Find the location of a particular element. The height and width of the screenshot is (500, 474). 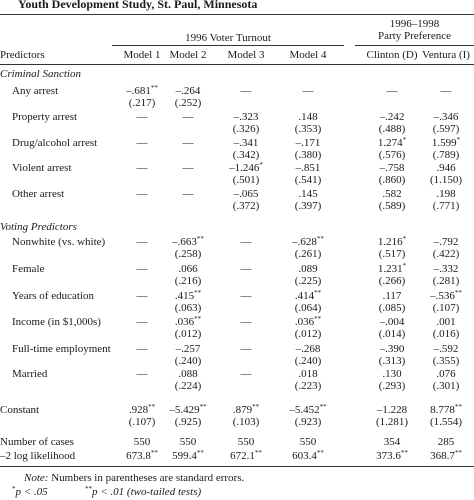

cell-coefficient: –.323 is located at coordinates (246, 117).